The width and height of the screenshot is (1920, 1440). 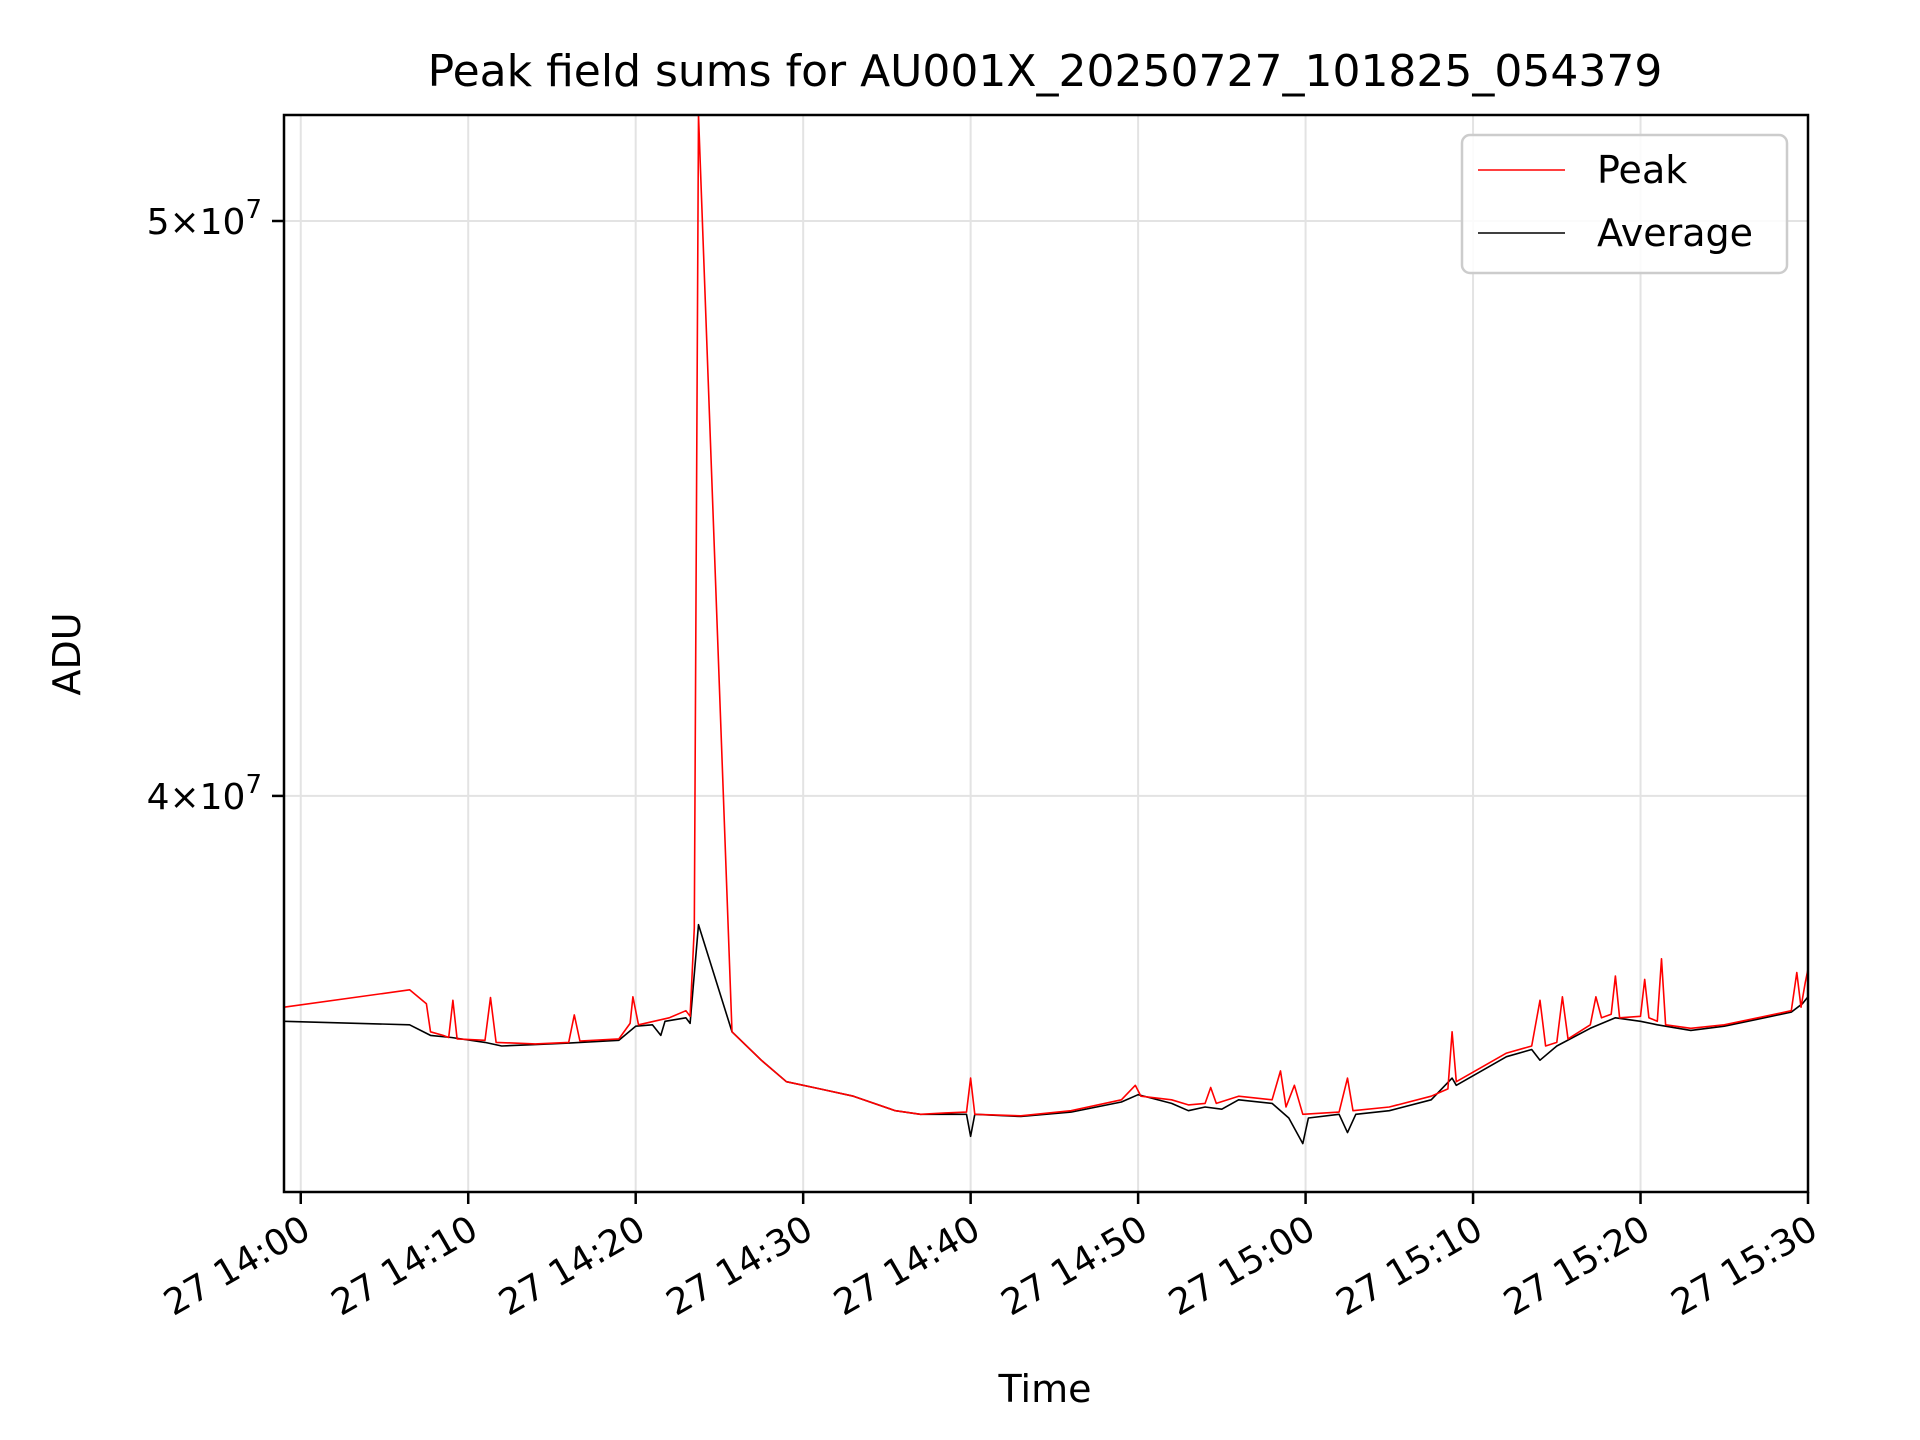 I want to click on legend: Peak Average, so click(x=1624, y=204).